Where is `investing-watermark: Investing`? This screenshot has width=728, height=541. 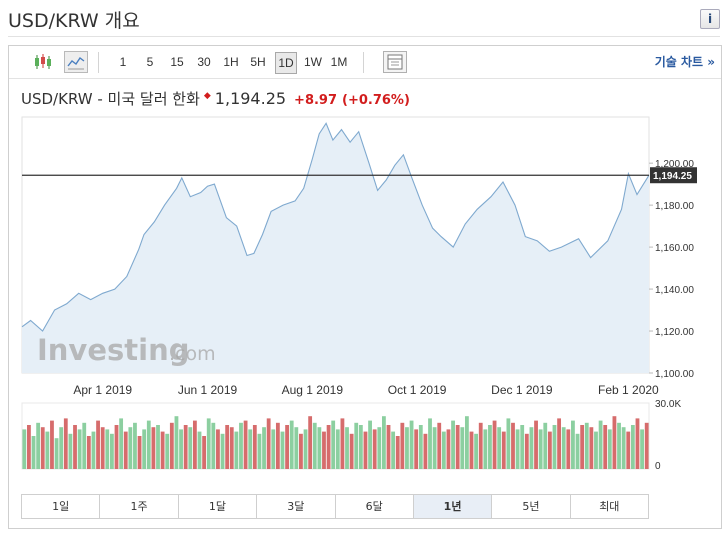
investing-watermark: Investing is located at coordinates (113, 350).